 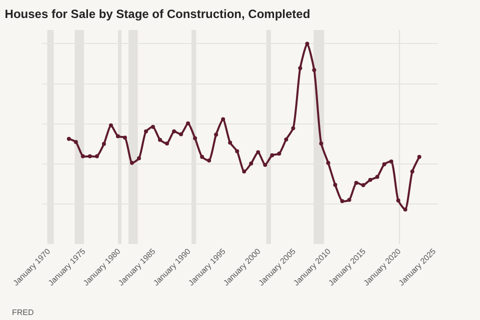 I want to click on text: FRED, so click(x=23, y=312).